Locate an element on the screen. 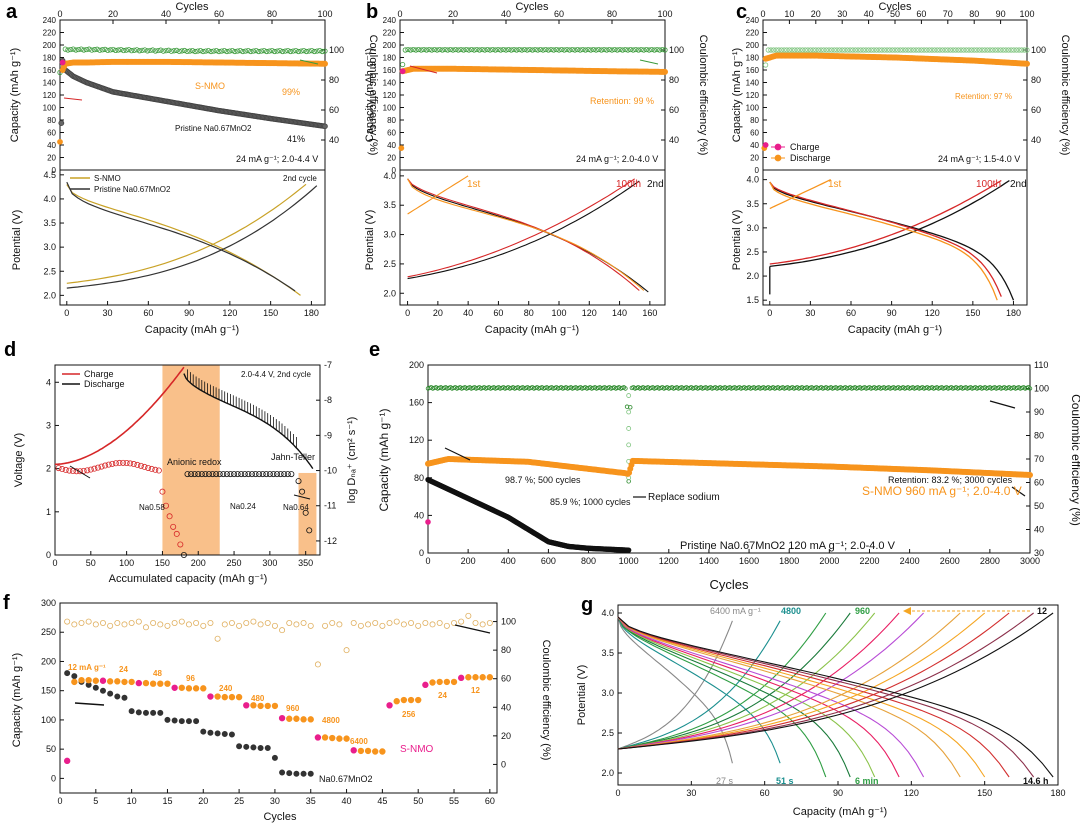 This screenshot has height=825, width=1080. annotation-retention: 99% is located at coordinates (291, 92).